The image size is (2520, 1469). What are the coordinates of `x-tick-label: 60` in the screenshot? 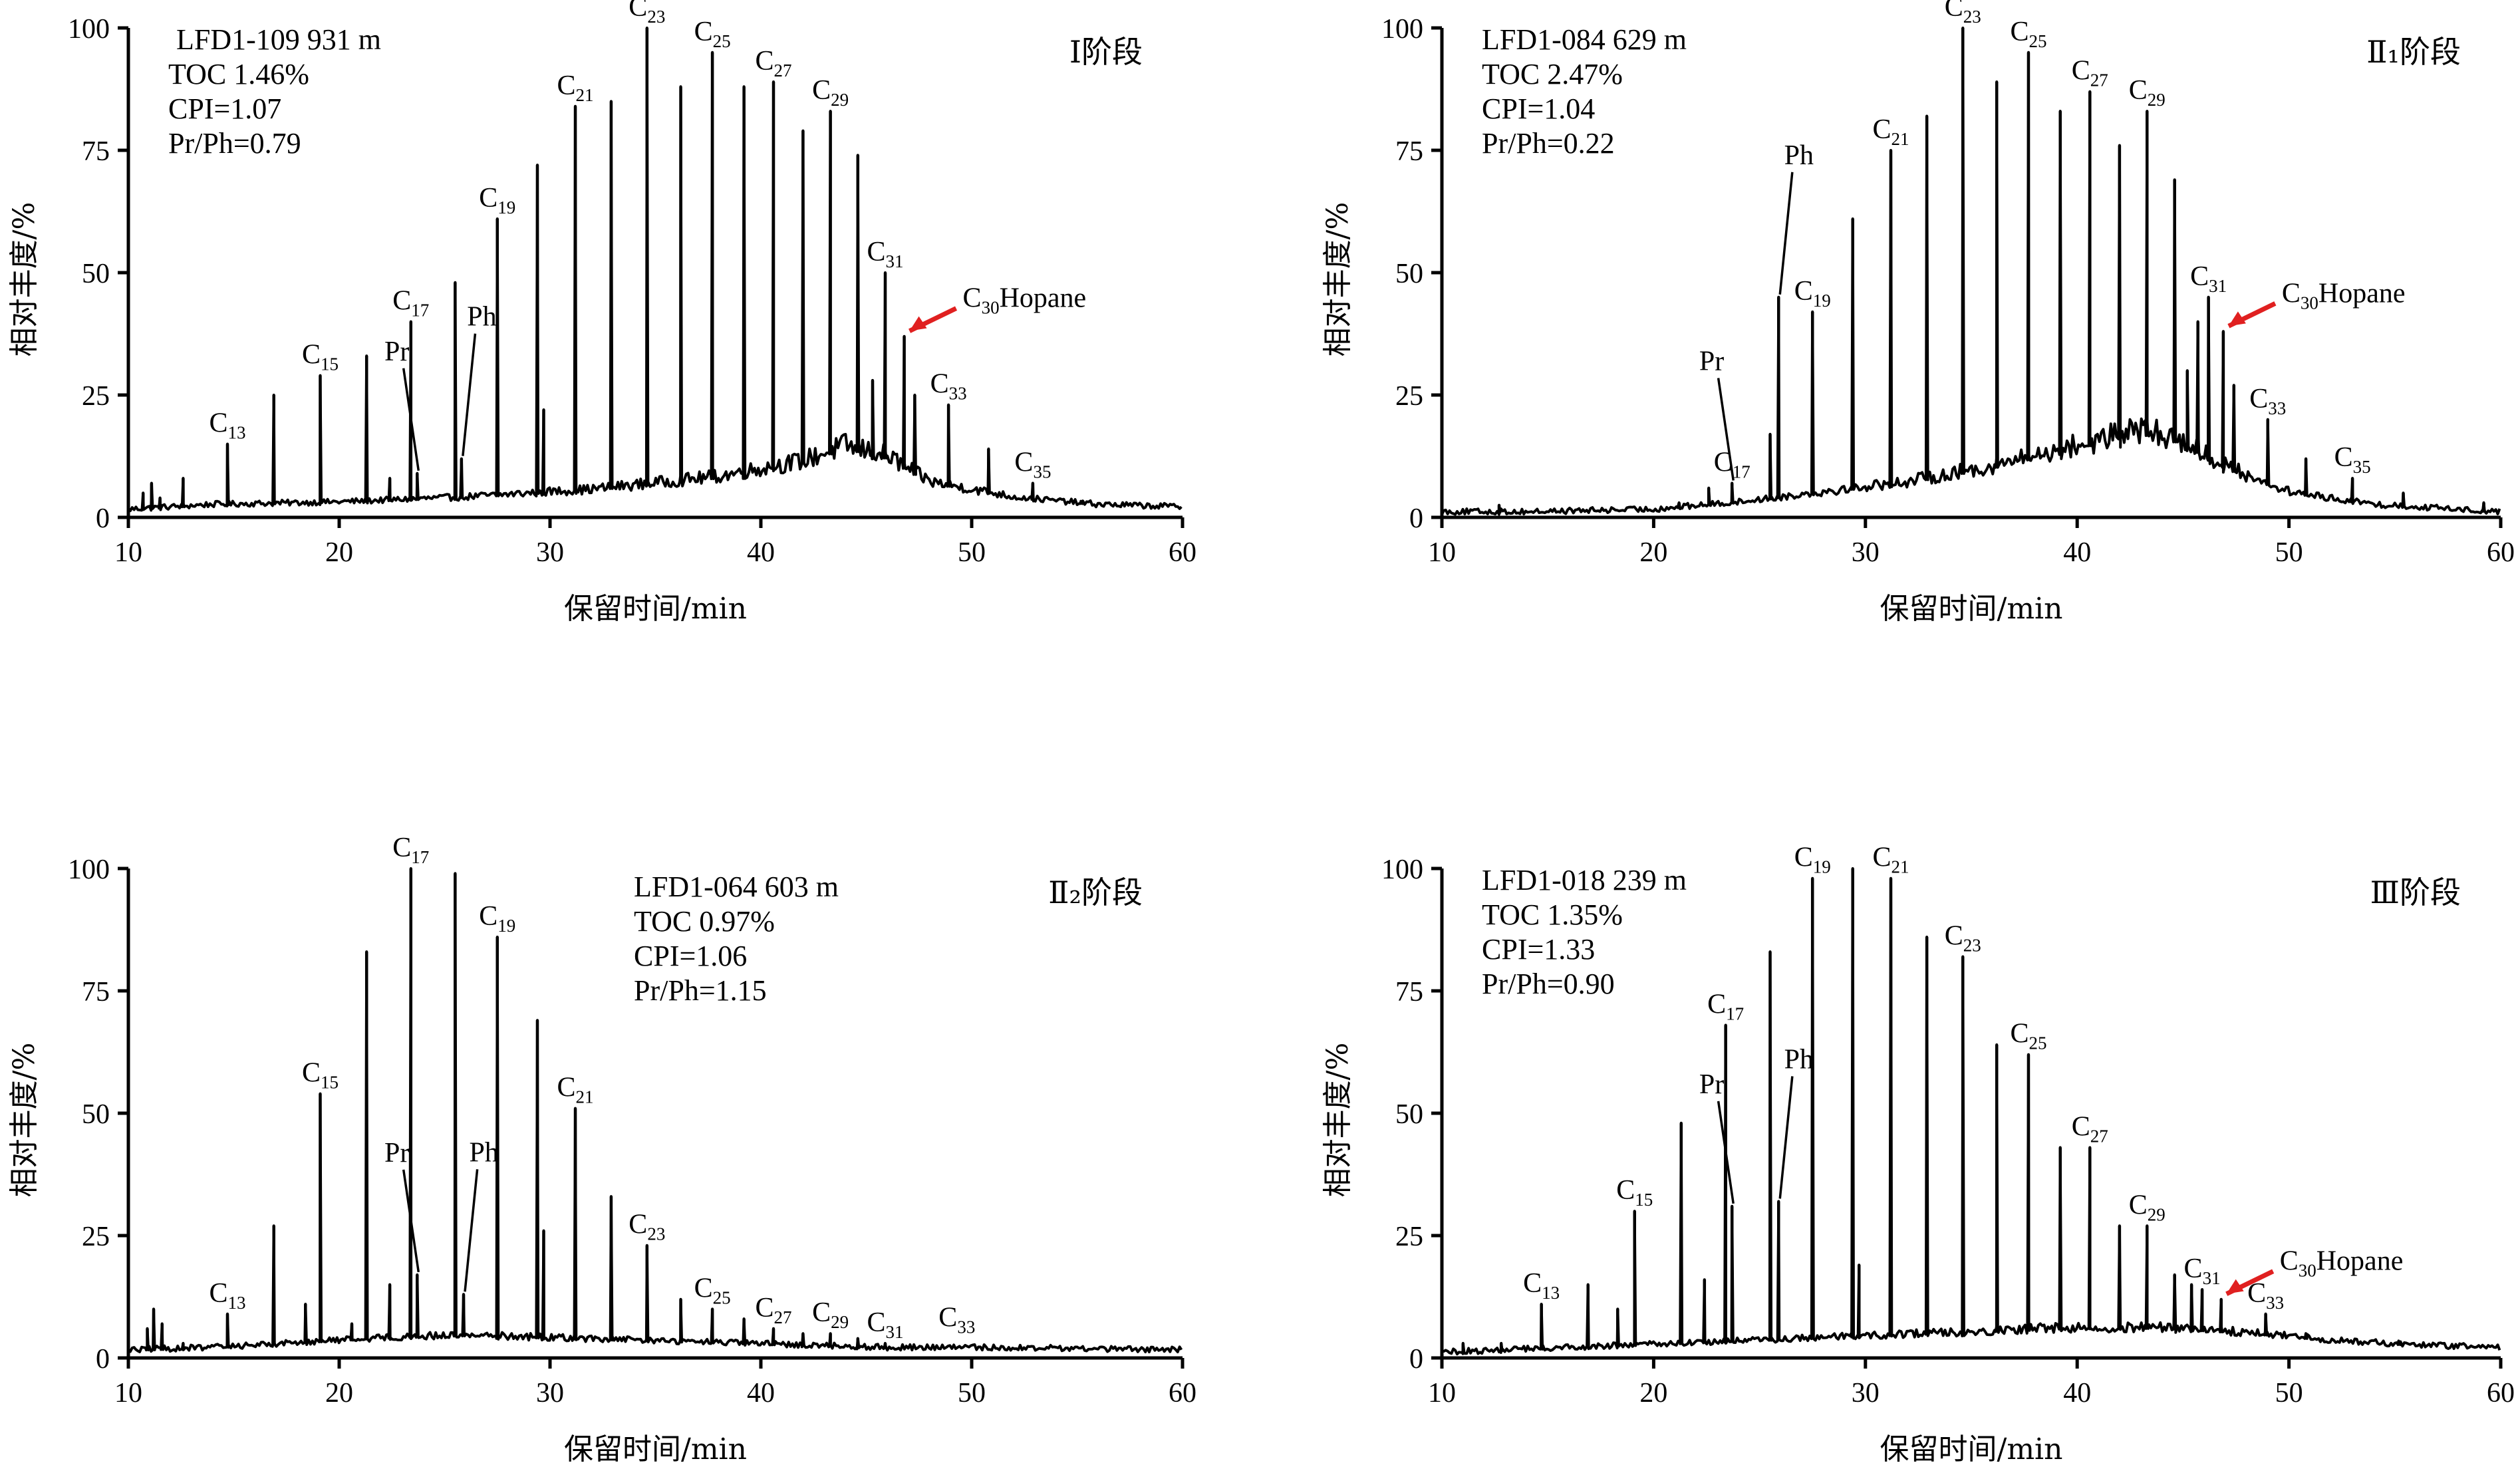 It's located at (2501, 552).